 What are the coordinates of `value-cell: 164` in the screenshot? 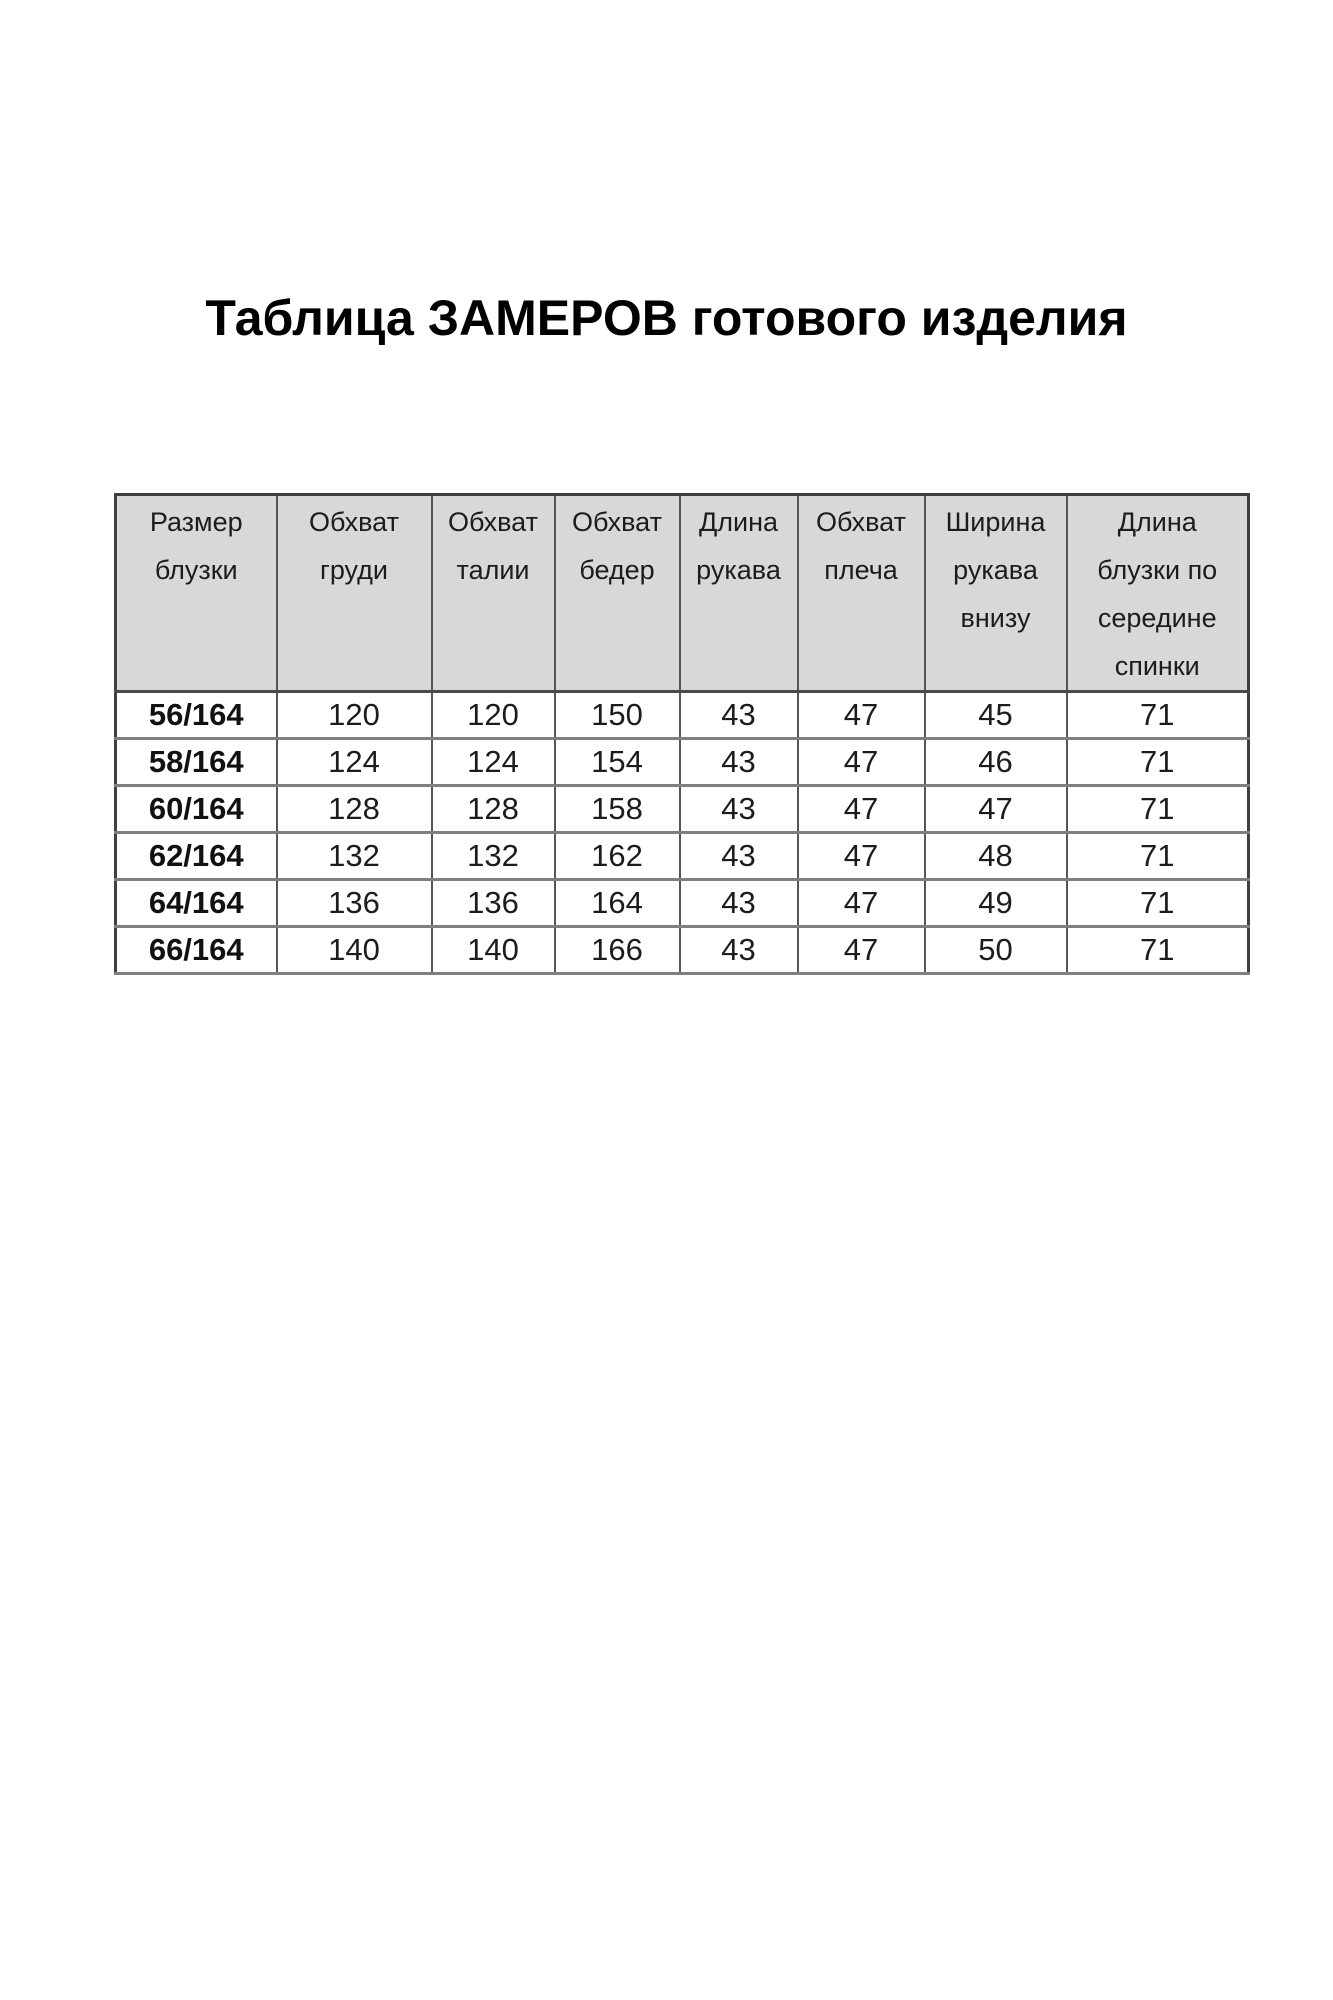 It's located at (617, 903).